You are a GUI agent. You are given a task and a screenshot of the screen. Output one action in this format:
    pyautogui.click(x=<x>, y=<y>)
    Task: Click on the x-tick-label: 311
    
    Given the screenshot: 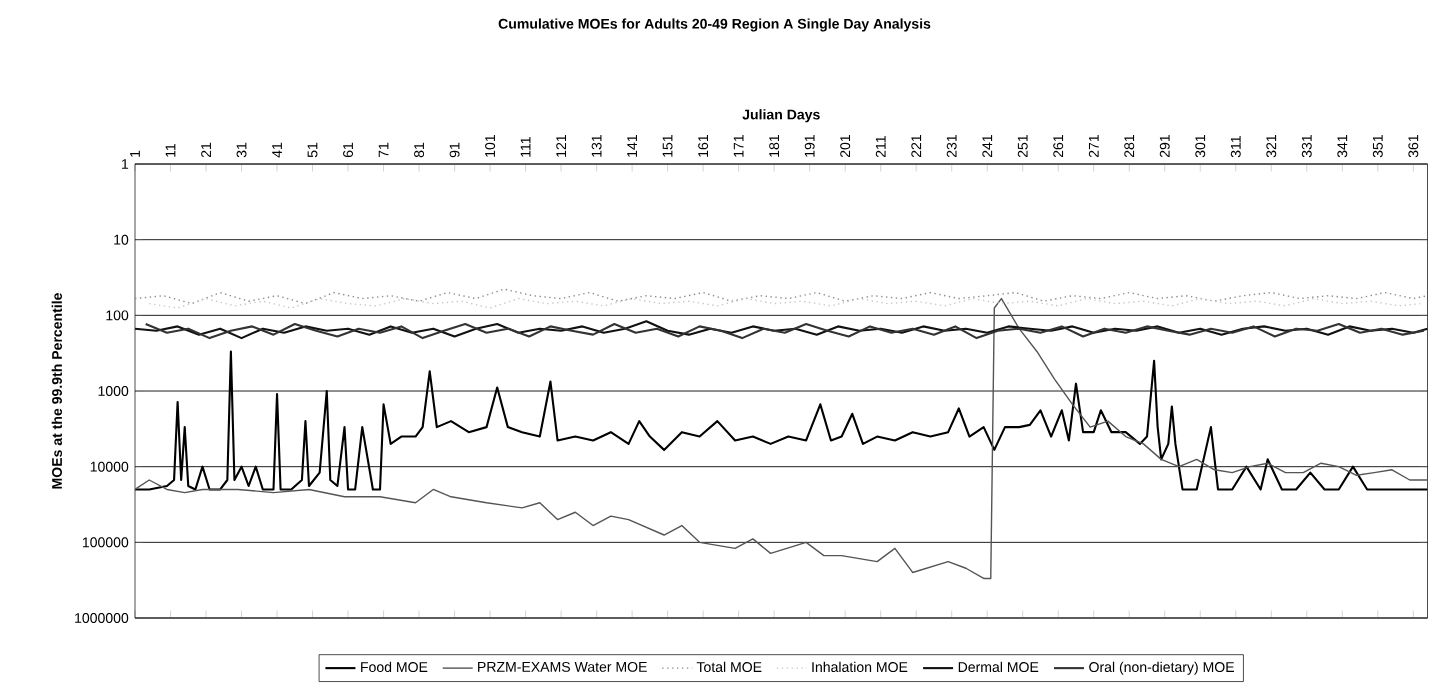 What is the action you would take?
    pyautogui.click(x=1235, y=147)
    